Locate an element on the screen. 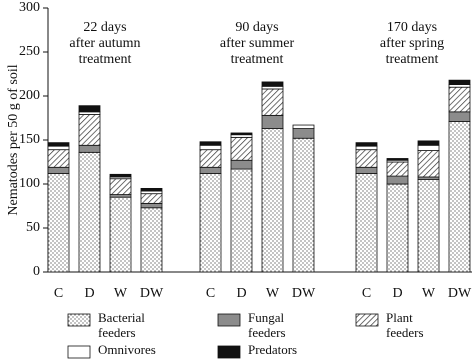  y-tick-label: 250 is located at coordinates (29, 51).